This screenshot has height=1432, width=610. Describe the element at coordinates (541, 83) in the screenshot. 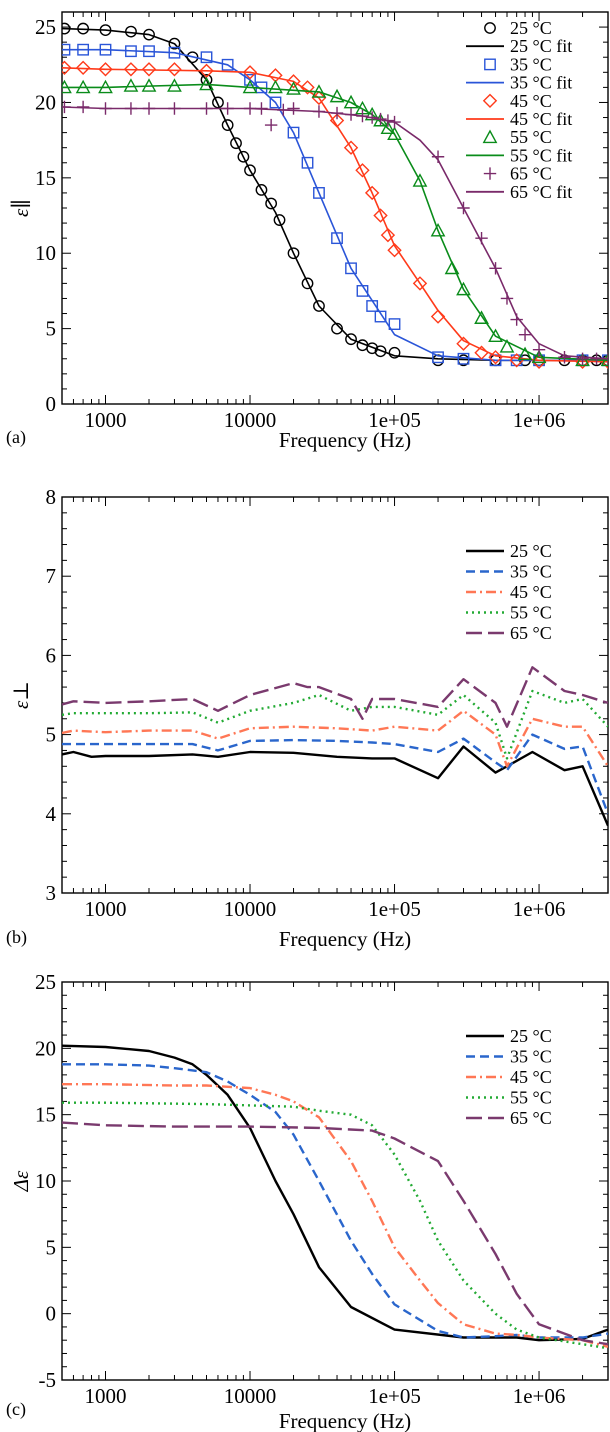

I see `legend-label: 35 °C fit` at that location.